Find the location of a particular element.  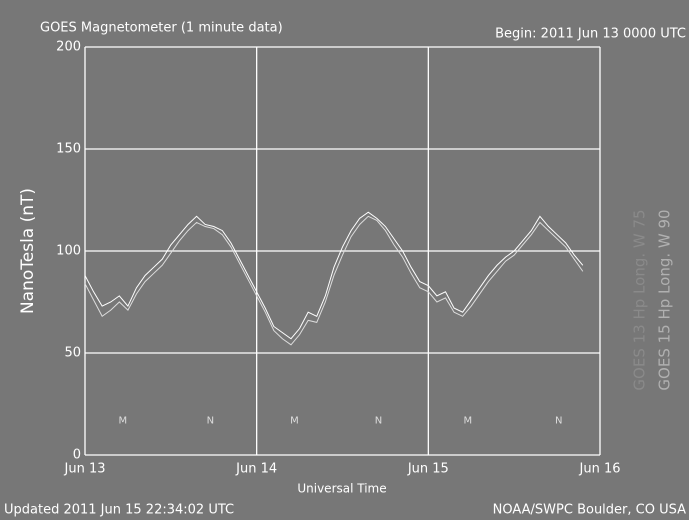

y-tick-label: 0 is located at coordinates (77, 455).